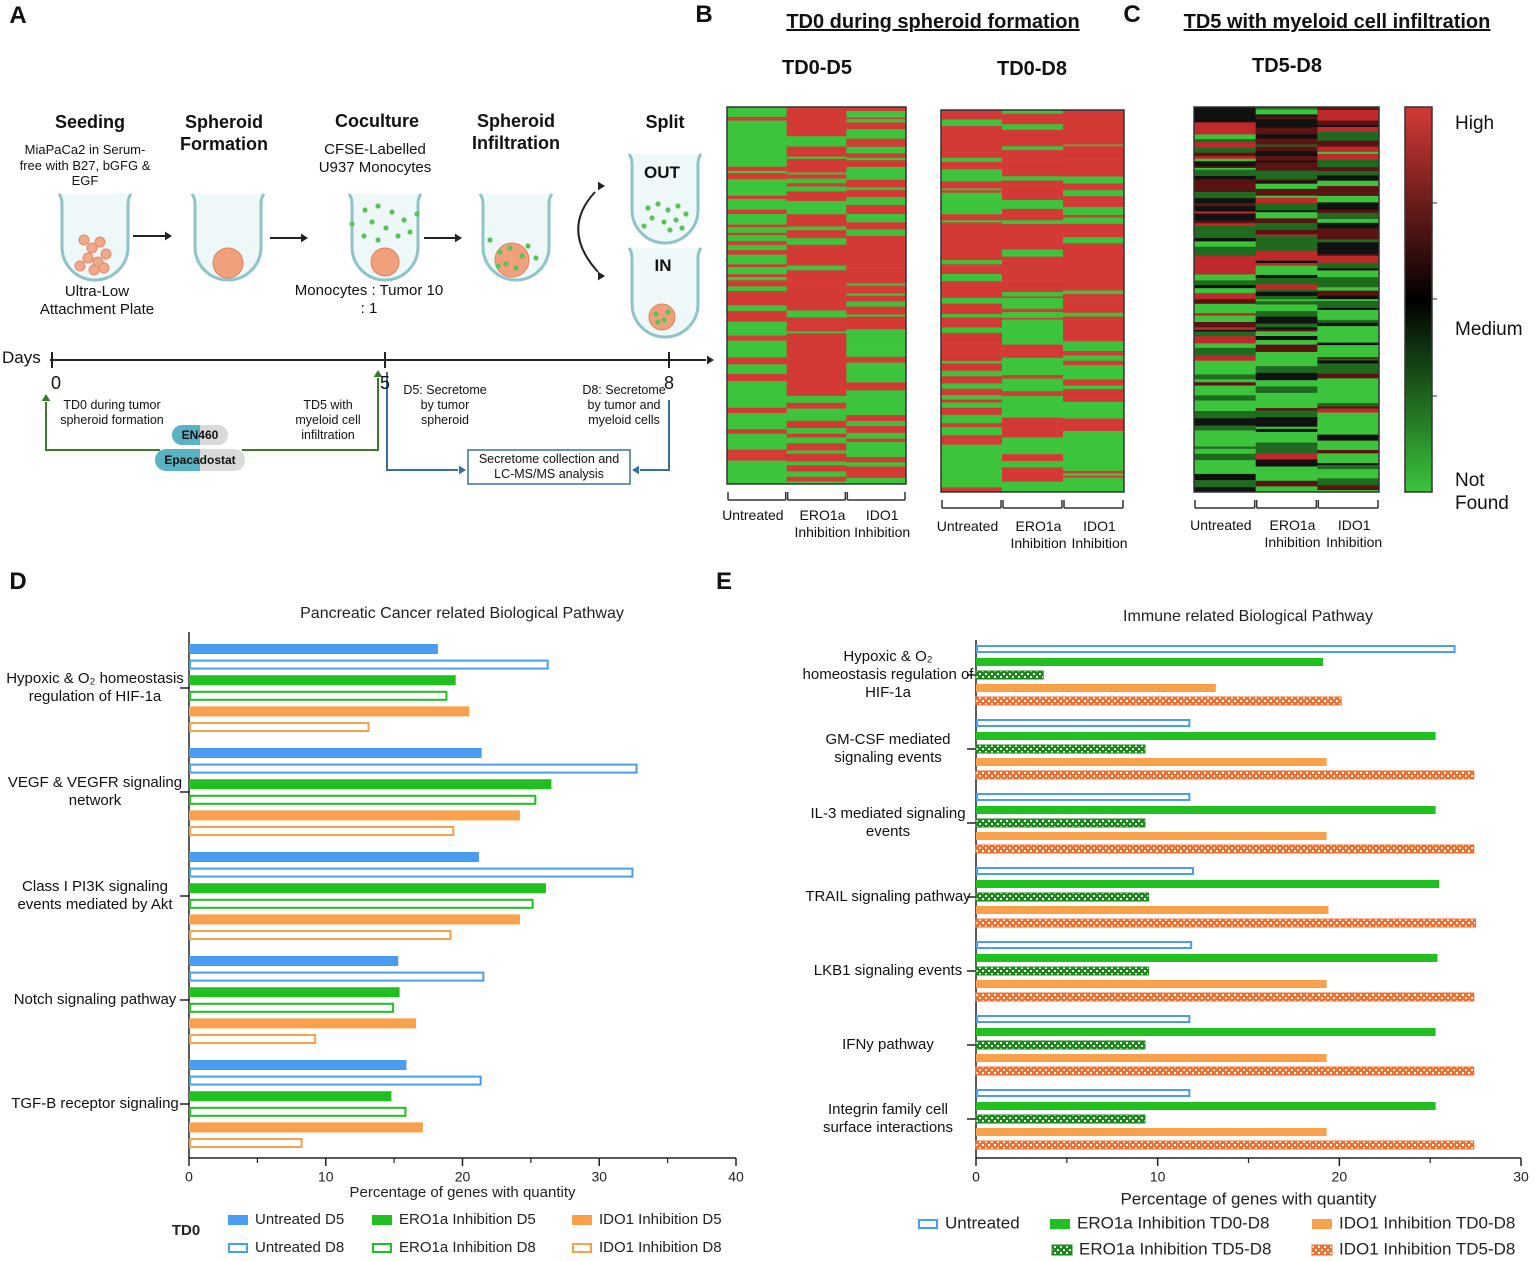  What do you see at coordinates (665, 122) in the screenshot?
I see `step-title: Split` at bounding box center [665, 122].